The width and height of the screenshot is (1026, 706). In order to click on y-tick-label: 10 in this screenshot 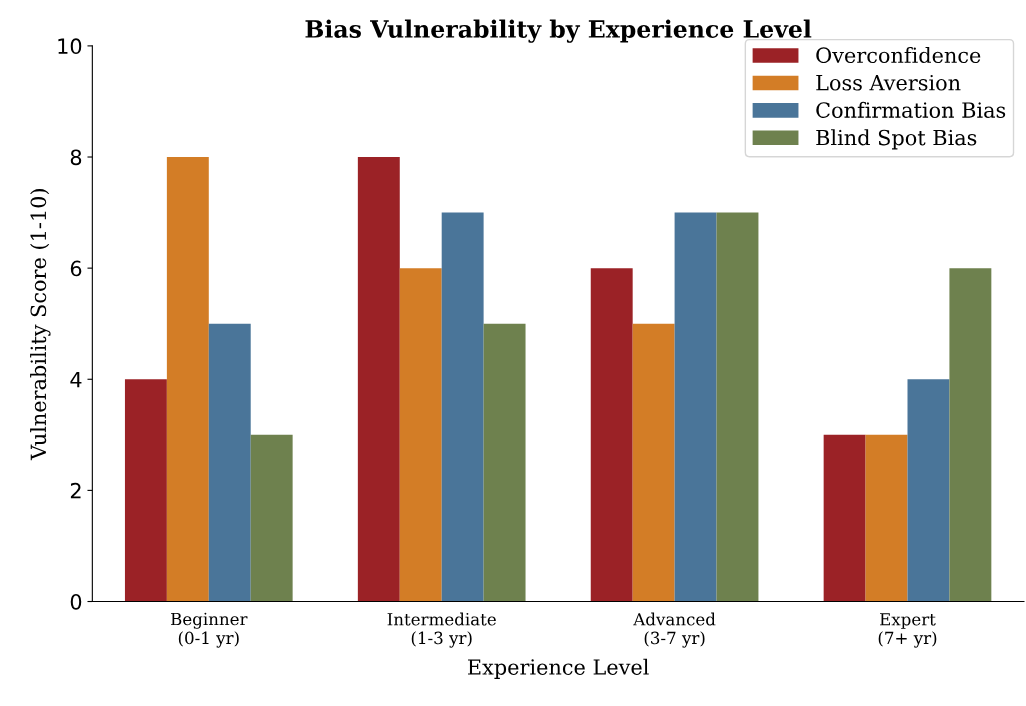, I will do `click(70, 46)`.